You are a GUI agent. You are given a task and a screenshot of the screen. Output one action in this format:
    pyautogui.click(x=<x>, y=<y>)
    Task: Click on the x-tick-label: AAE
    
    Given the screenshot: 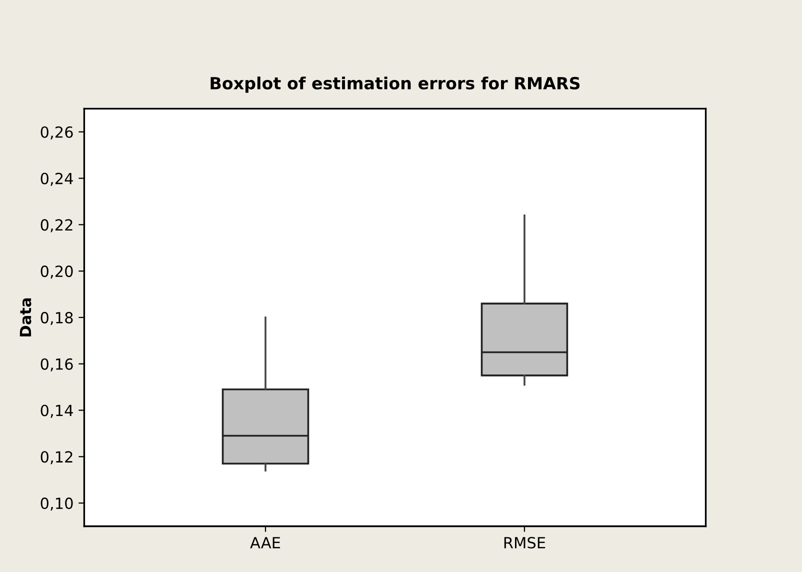 What is the action you would take?
    pyautogui.click(x=265, y=542)
    